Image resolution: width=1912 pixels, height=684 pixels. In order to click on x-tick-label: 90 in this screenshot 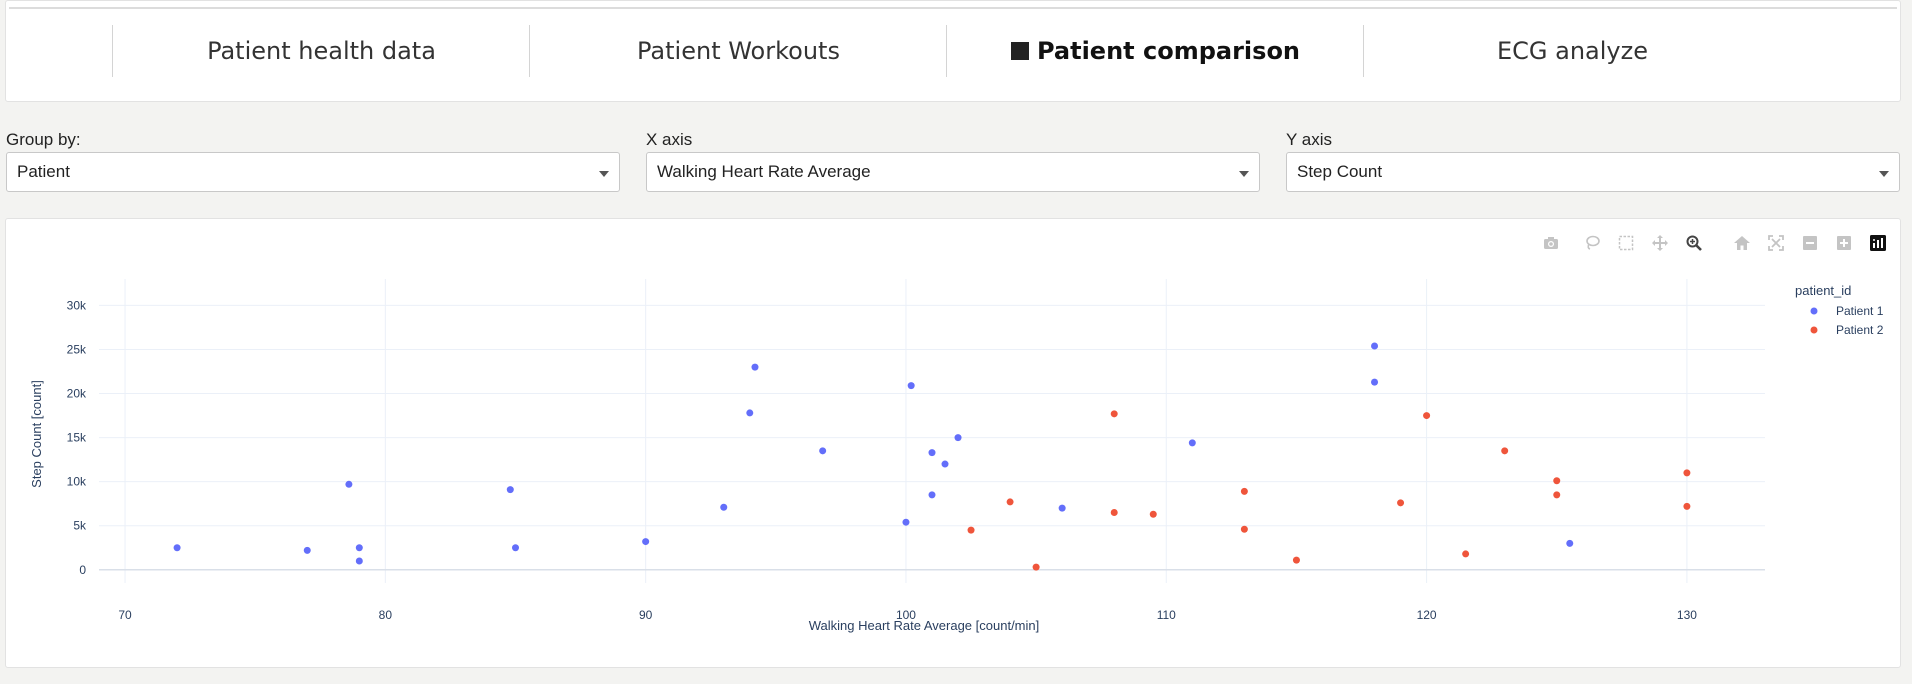, I will do `click(646, 615)`.